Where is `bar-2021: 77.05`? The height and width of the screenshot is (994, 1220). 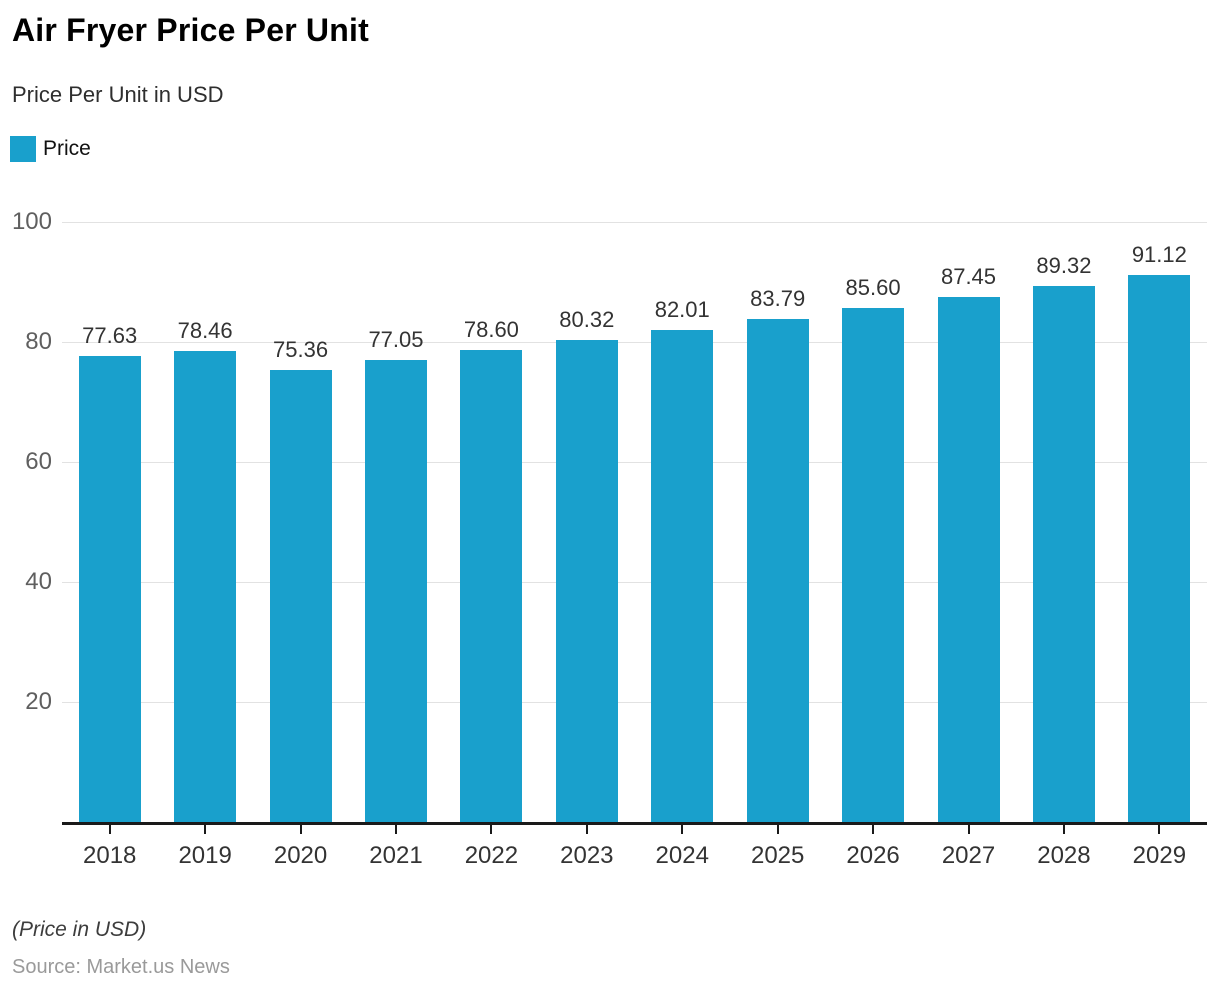 bar-2021: 77.05 is located at coordinates (395, 574).